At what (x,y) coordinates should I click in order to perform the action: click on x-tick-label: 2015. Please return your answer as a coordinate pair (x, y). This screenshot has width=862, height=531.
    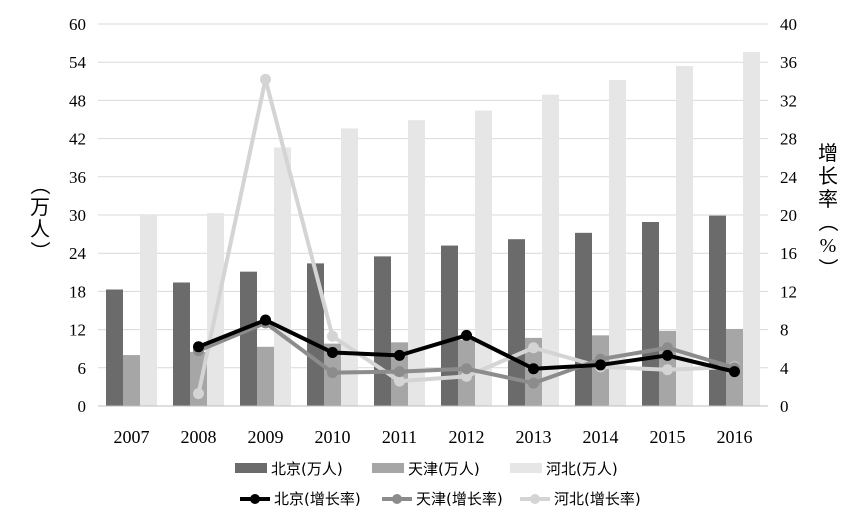
    Looking at the image, I should click on (668, 437).